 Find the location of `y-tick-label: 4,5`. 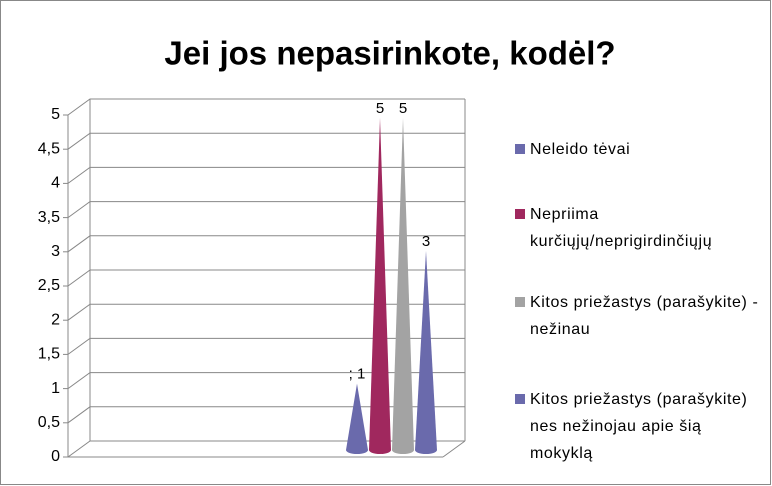

y-tick-label: 4,5 is located at coordinates (49, 148).